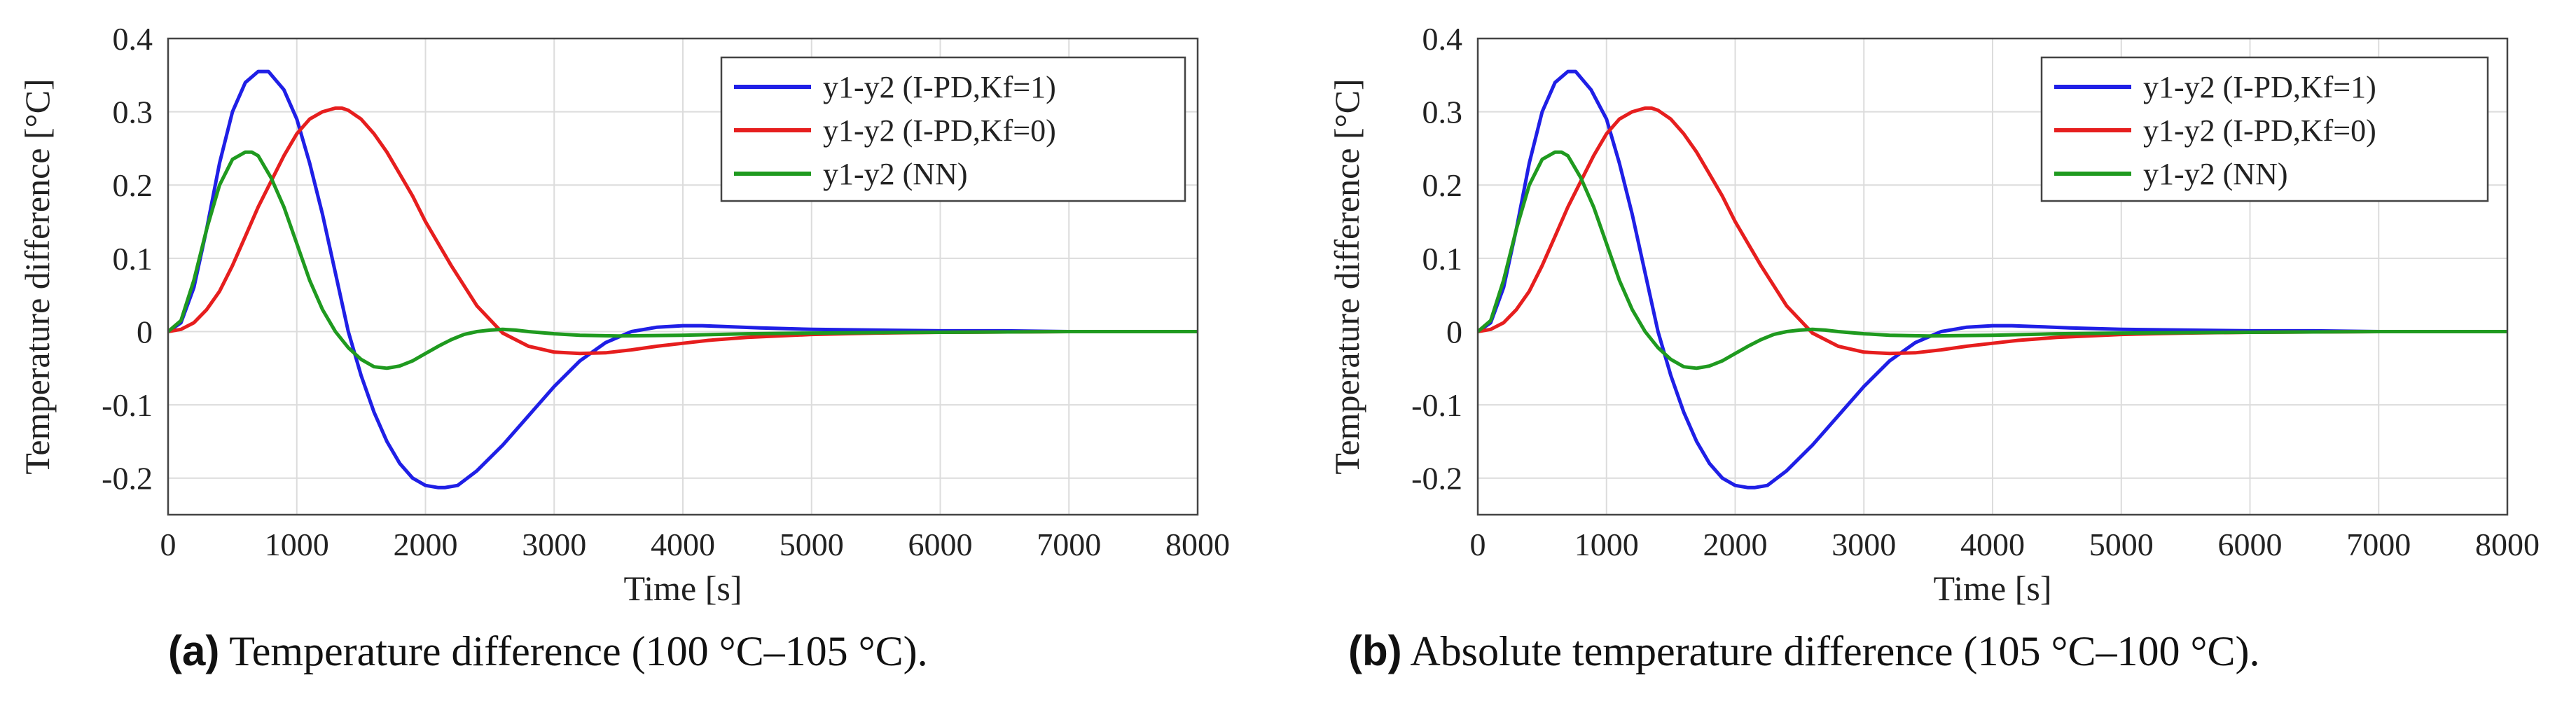 The width and height of the screenshot is (2576, 722). What do you see at coordinates (940, 87) in the screenshot?
I see `legend-label-a-0: y1-y2 (I-PD,Kf=1)` at bounding box center [940, 87].